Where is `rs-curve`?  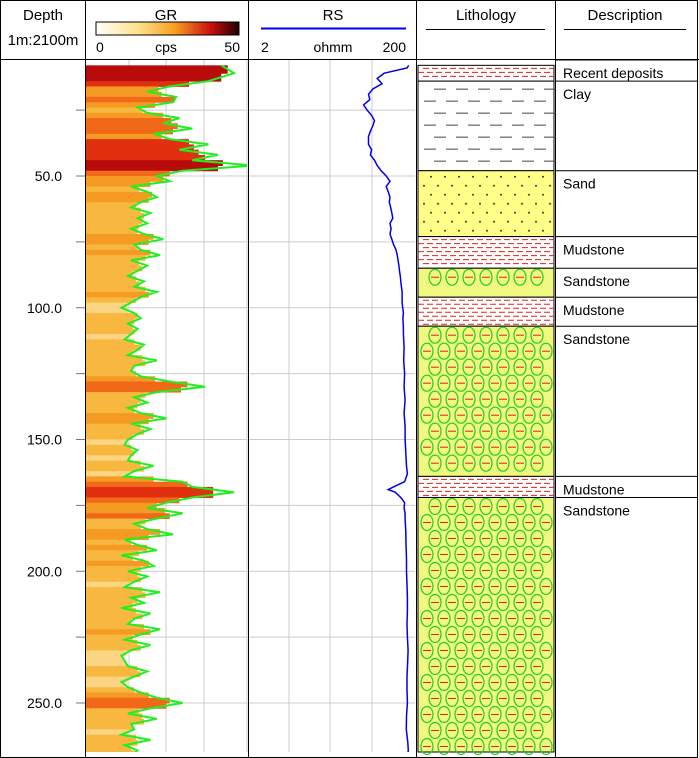 rs-curve is located at coordinates (386, 408).